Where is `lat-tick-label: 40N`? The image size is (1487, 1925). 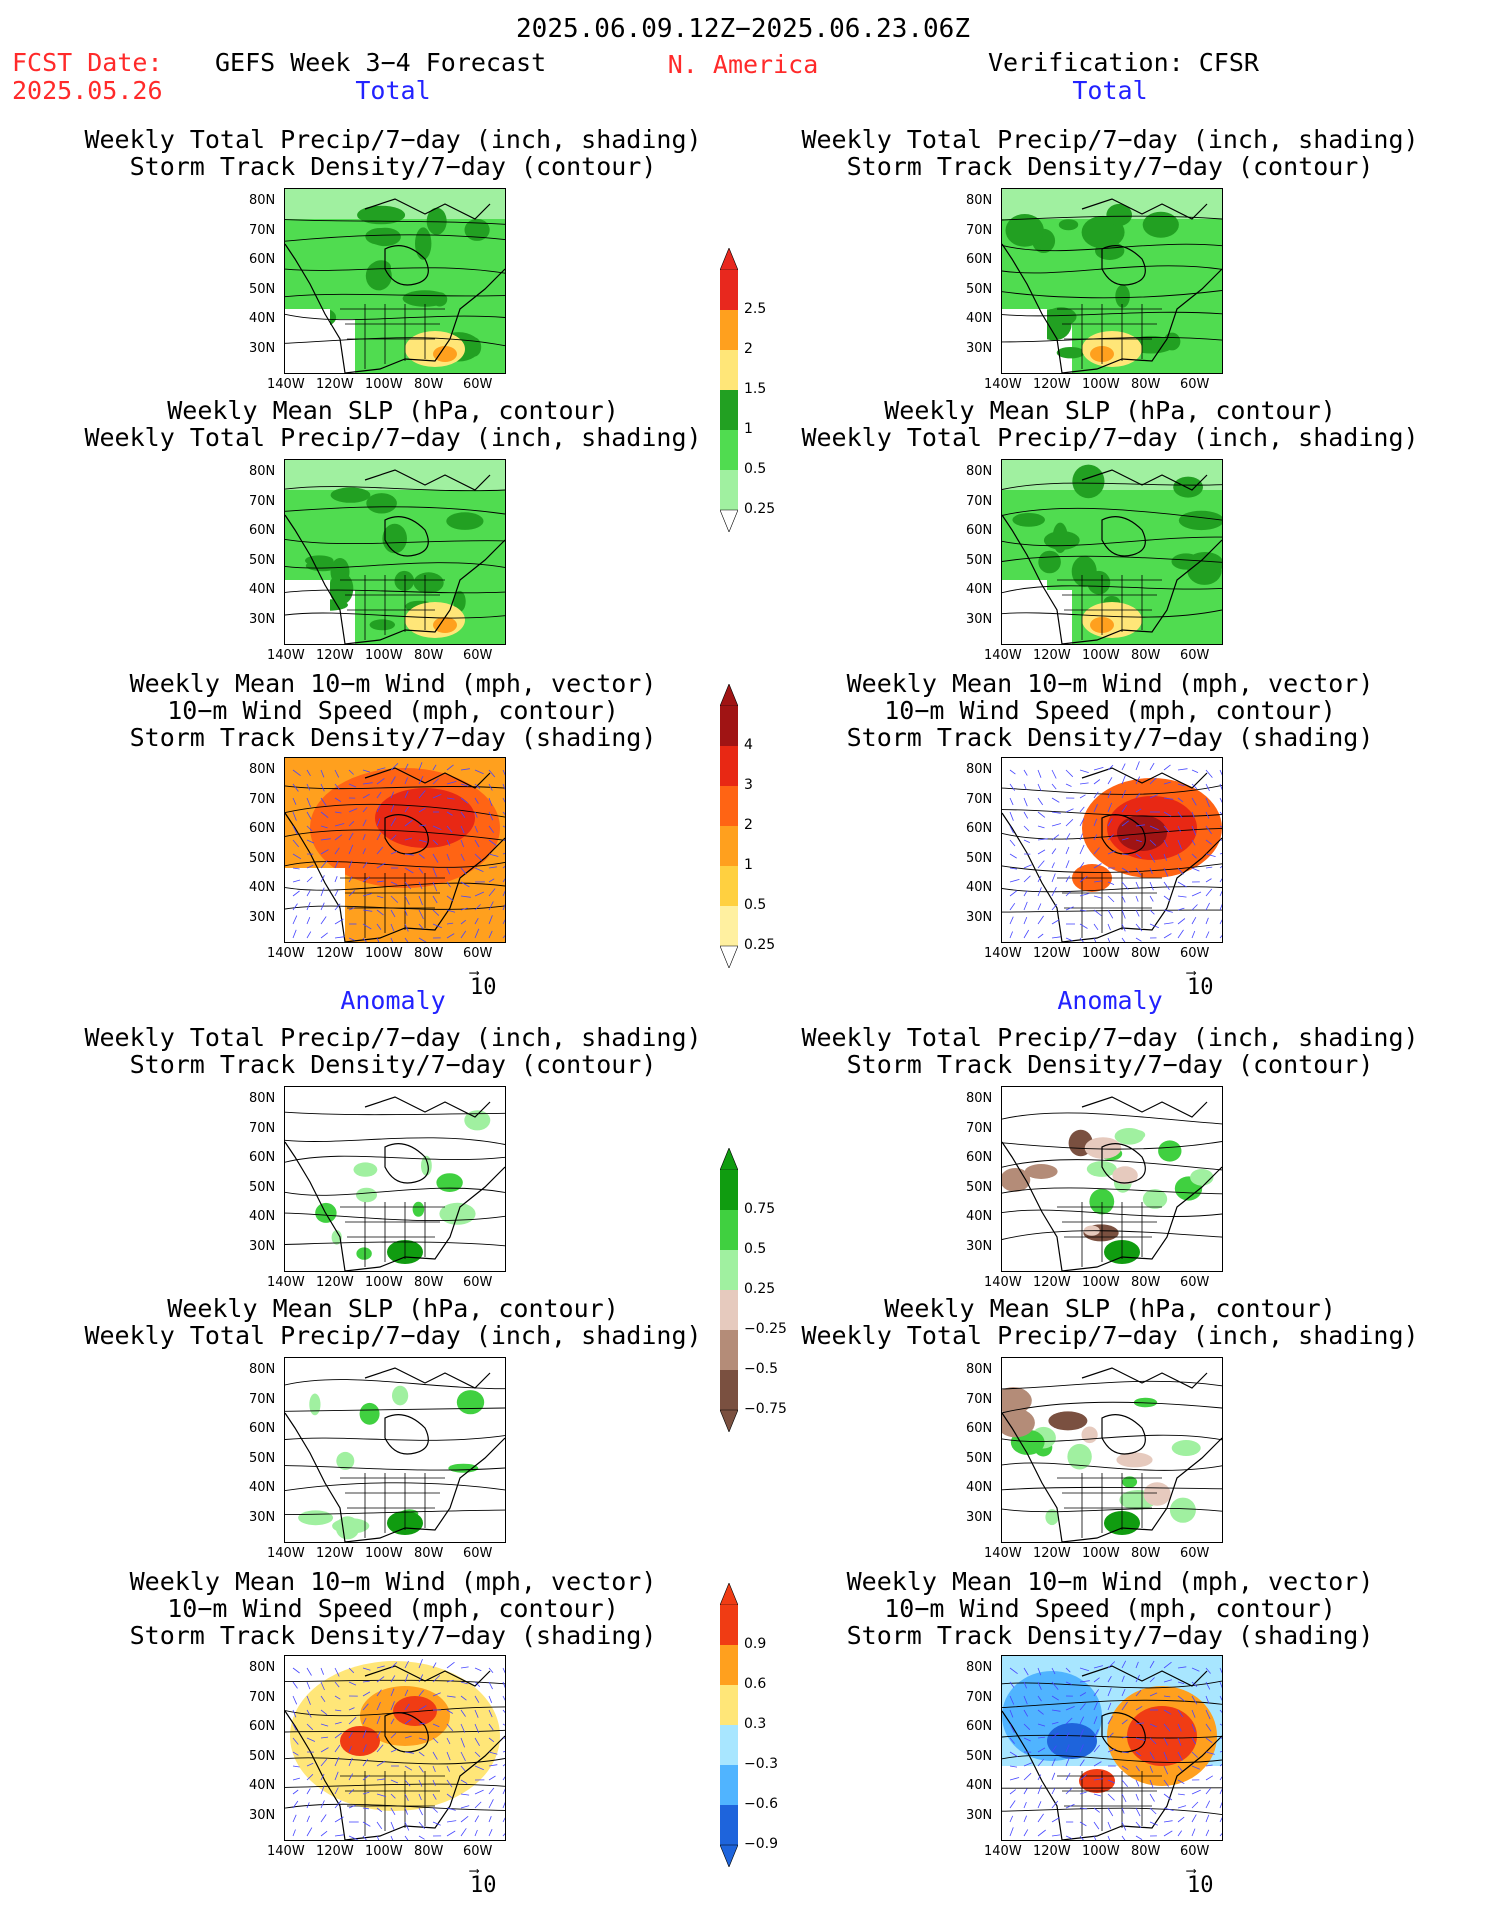 lat-tick-label: 40N is located at coordinates (262, 318).